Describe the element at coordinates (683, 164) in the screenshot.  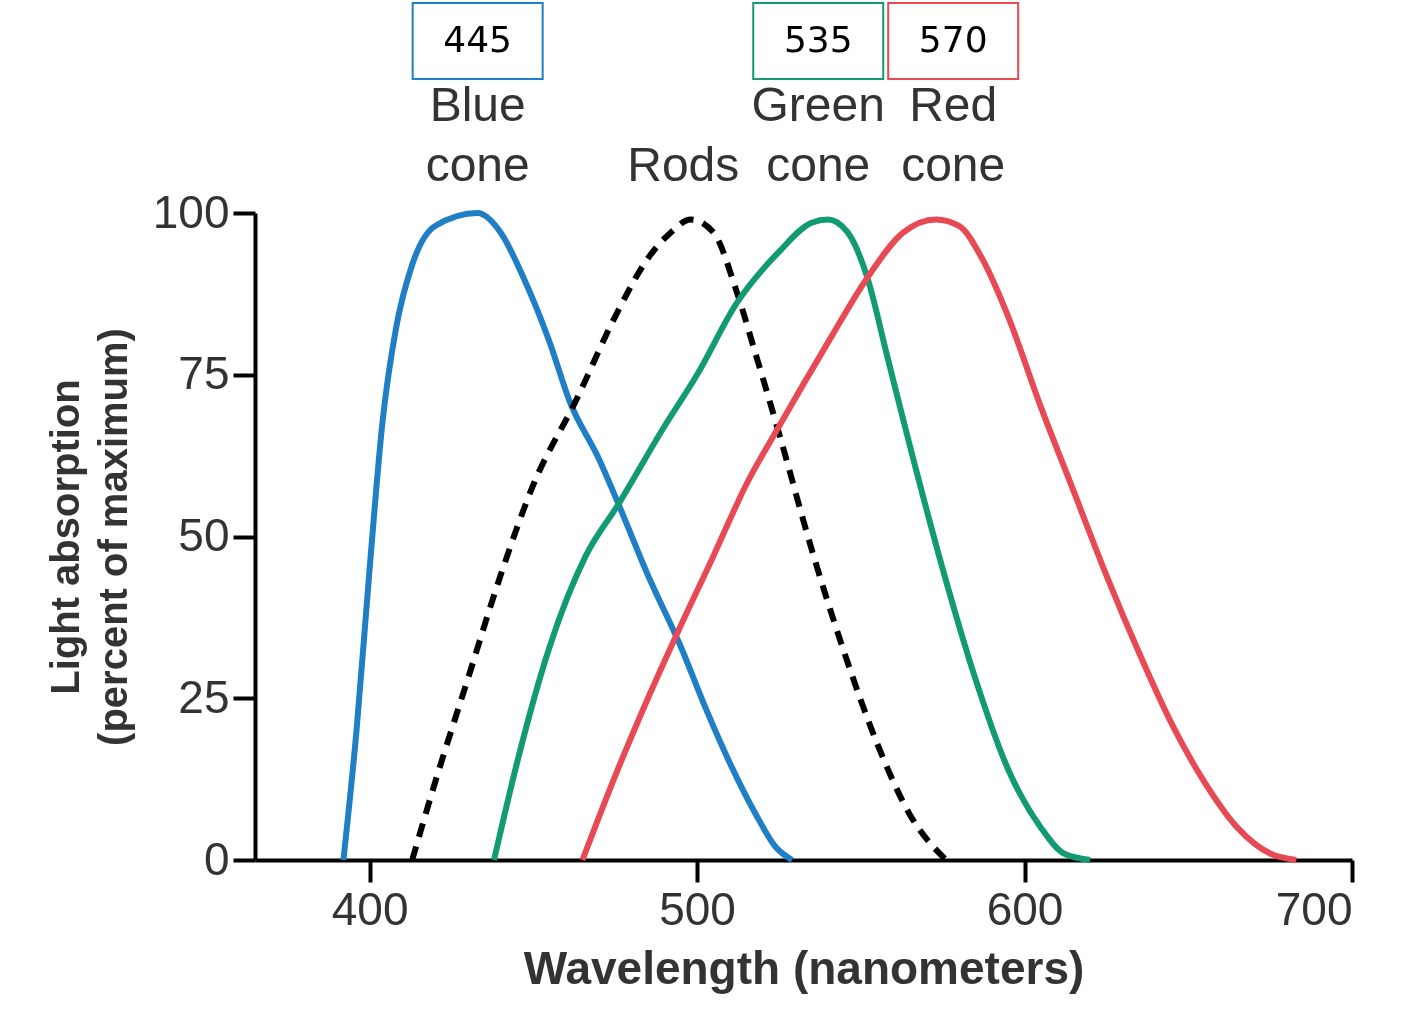
I see `series-label: Rods` at that location.